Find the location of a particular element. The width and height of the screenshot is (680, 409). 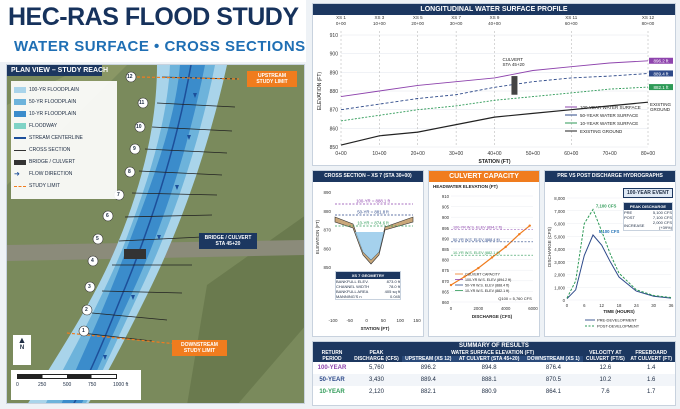

xs-number: 10 is located at coordinates (139, 127).